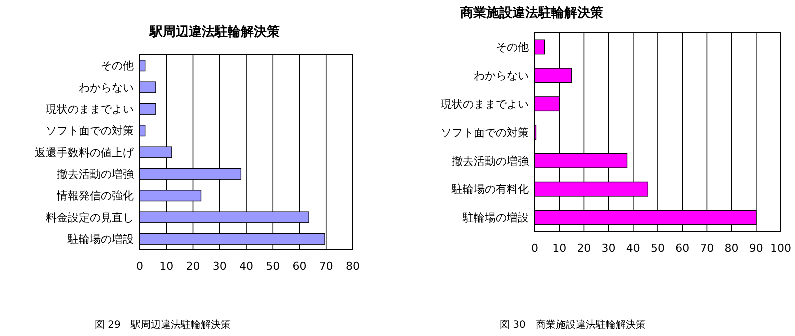 The width and height of the screenshot is (795, 336). Describe the element at coordinates (490, 189) in the screenshot. I see `y-tick-label: 駐輪場の有料化` at that location.